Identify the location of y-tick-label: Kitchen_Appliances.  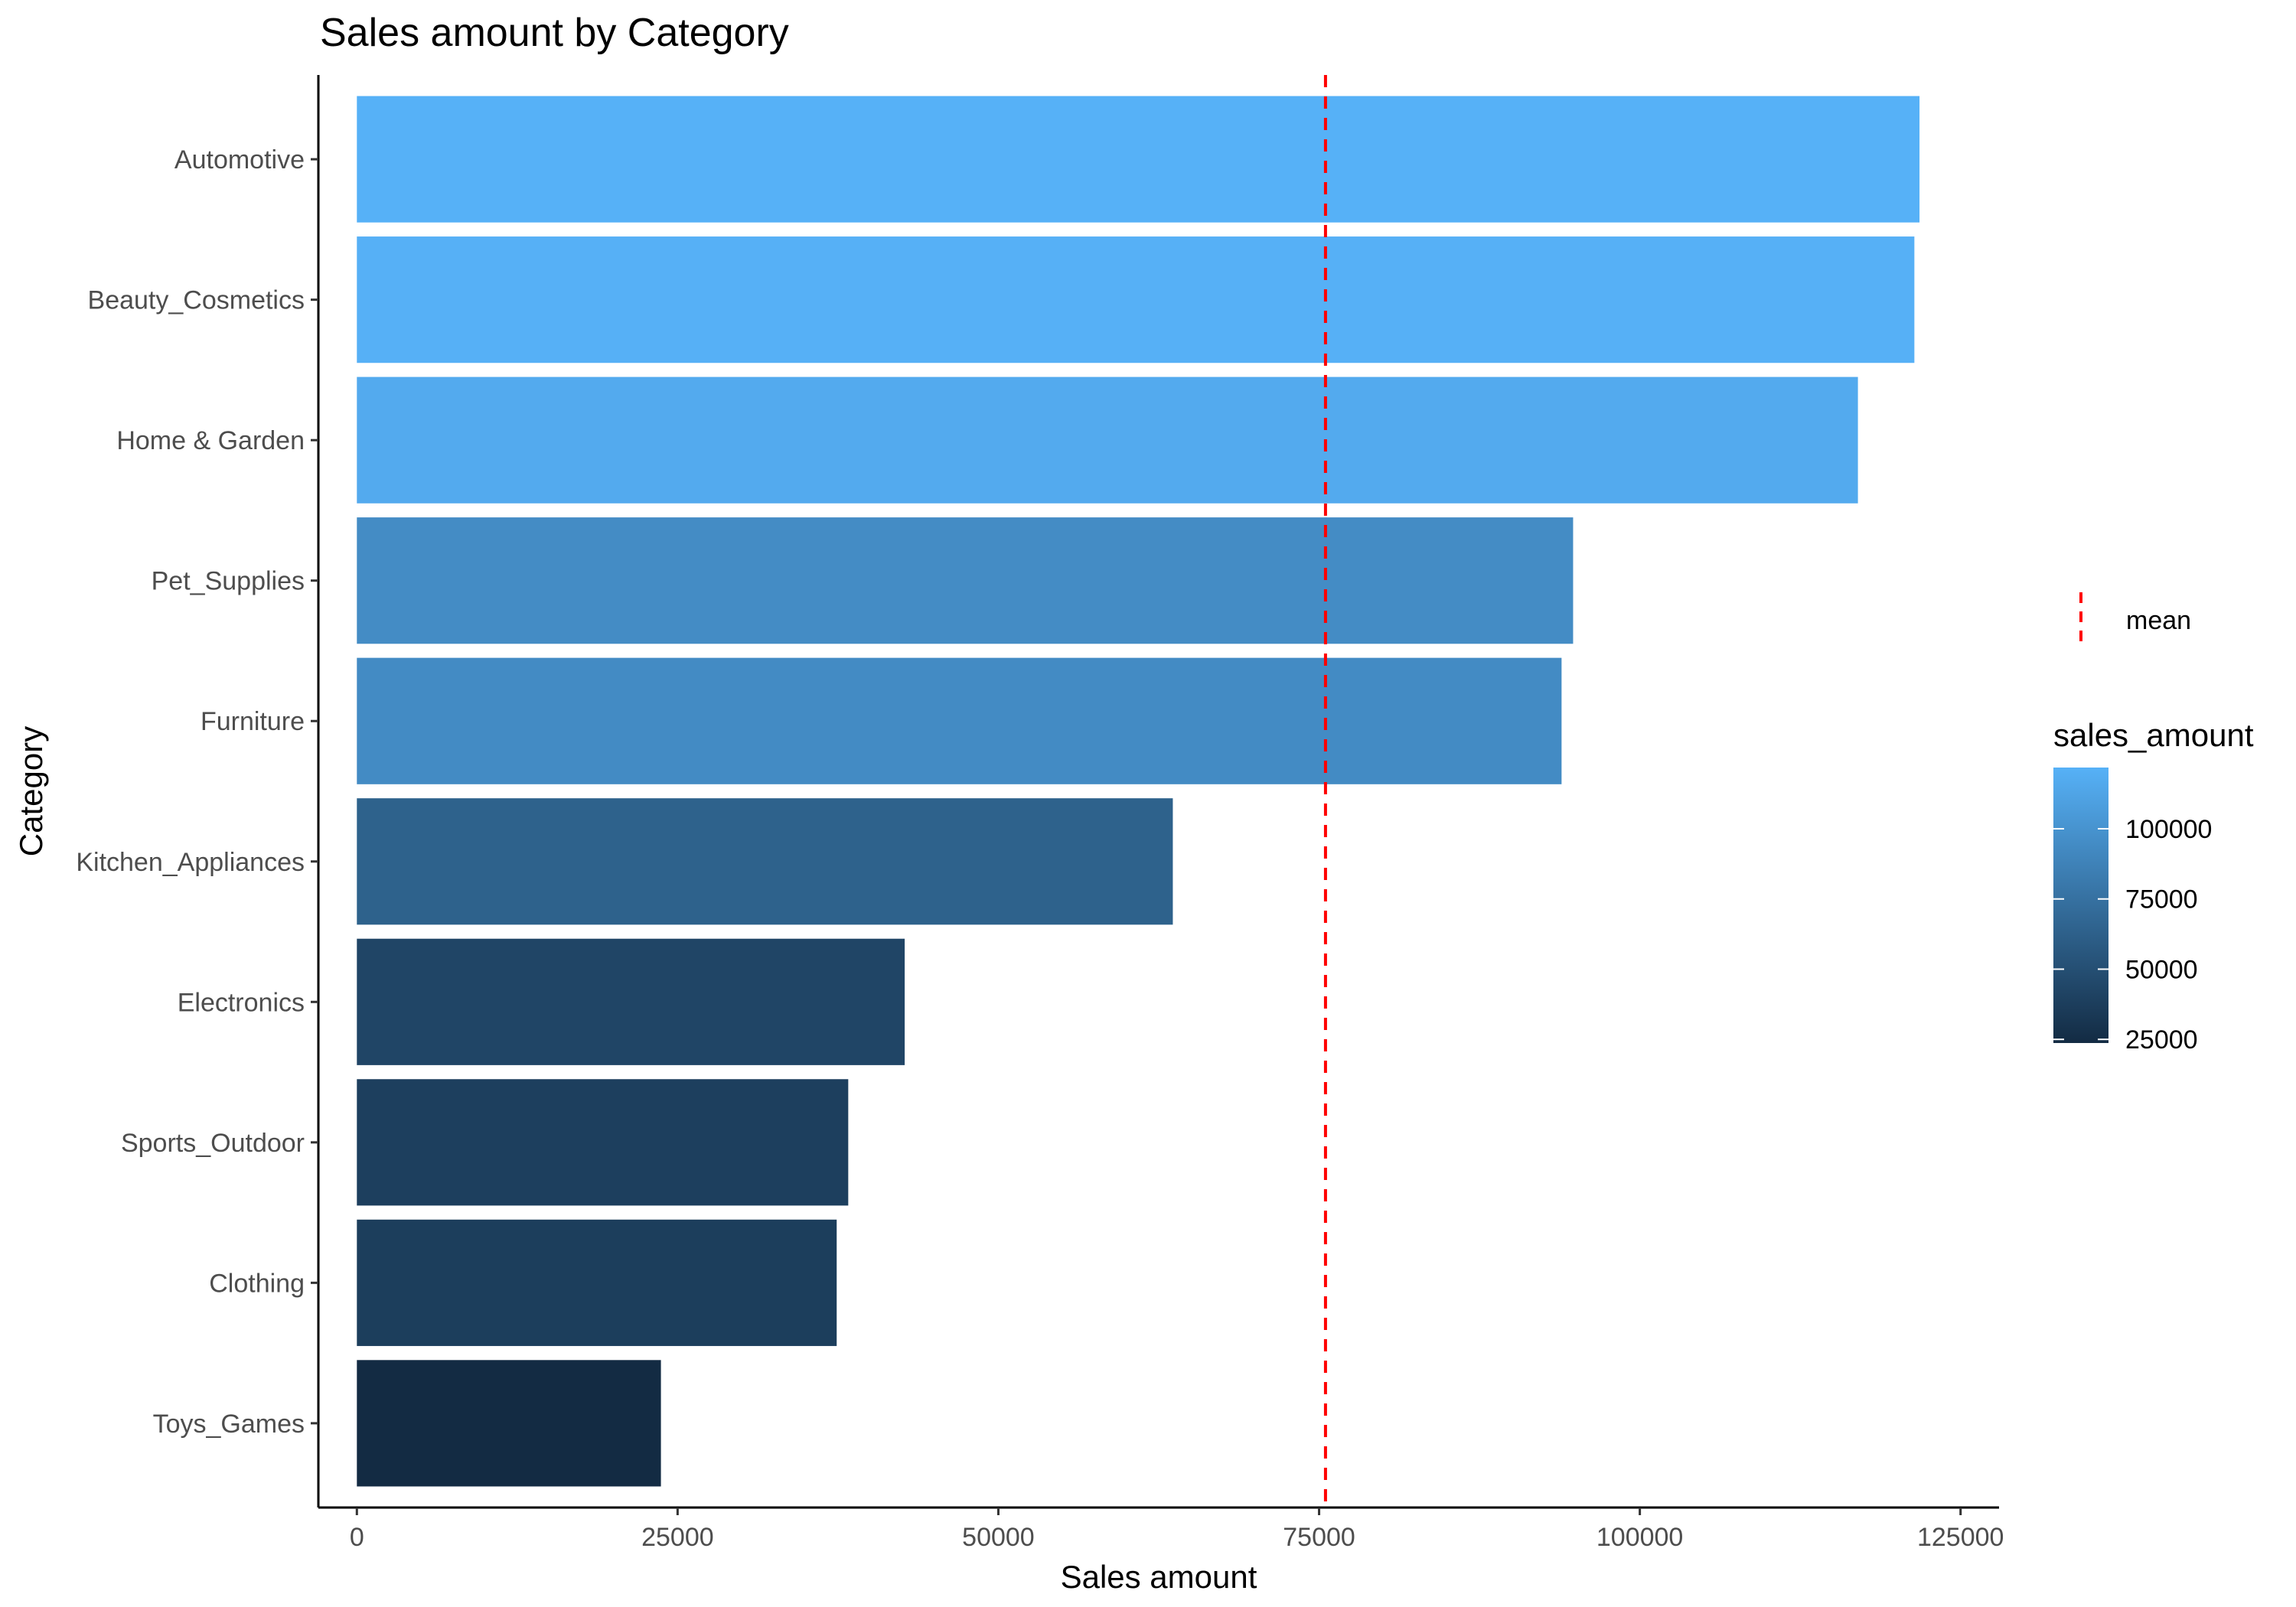
(190, 862).